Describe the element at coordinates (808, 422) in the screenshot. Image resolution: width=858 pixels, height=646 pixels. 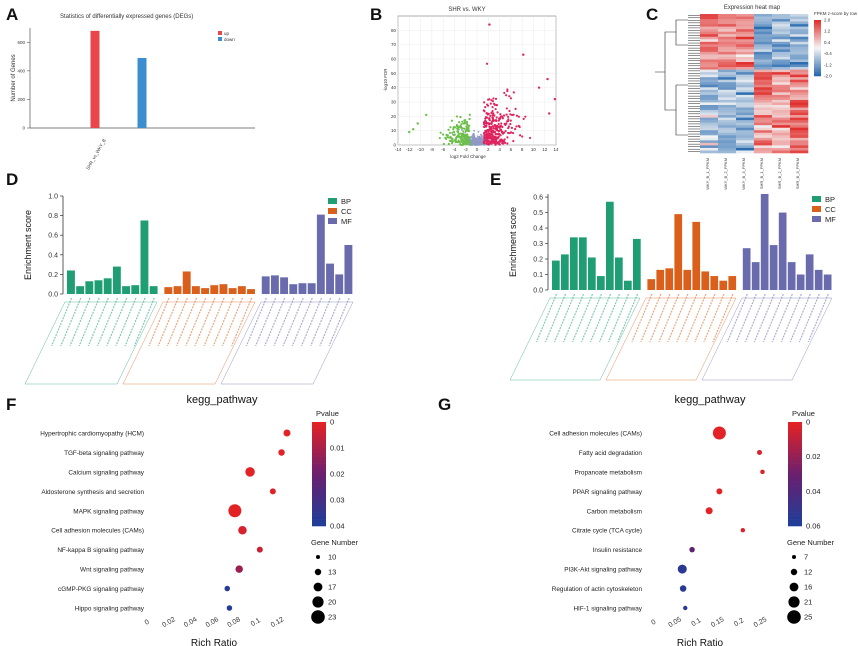
I see `pvalue-tick-label: 0` at that location.